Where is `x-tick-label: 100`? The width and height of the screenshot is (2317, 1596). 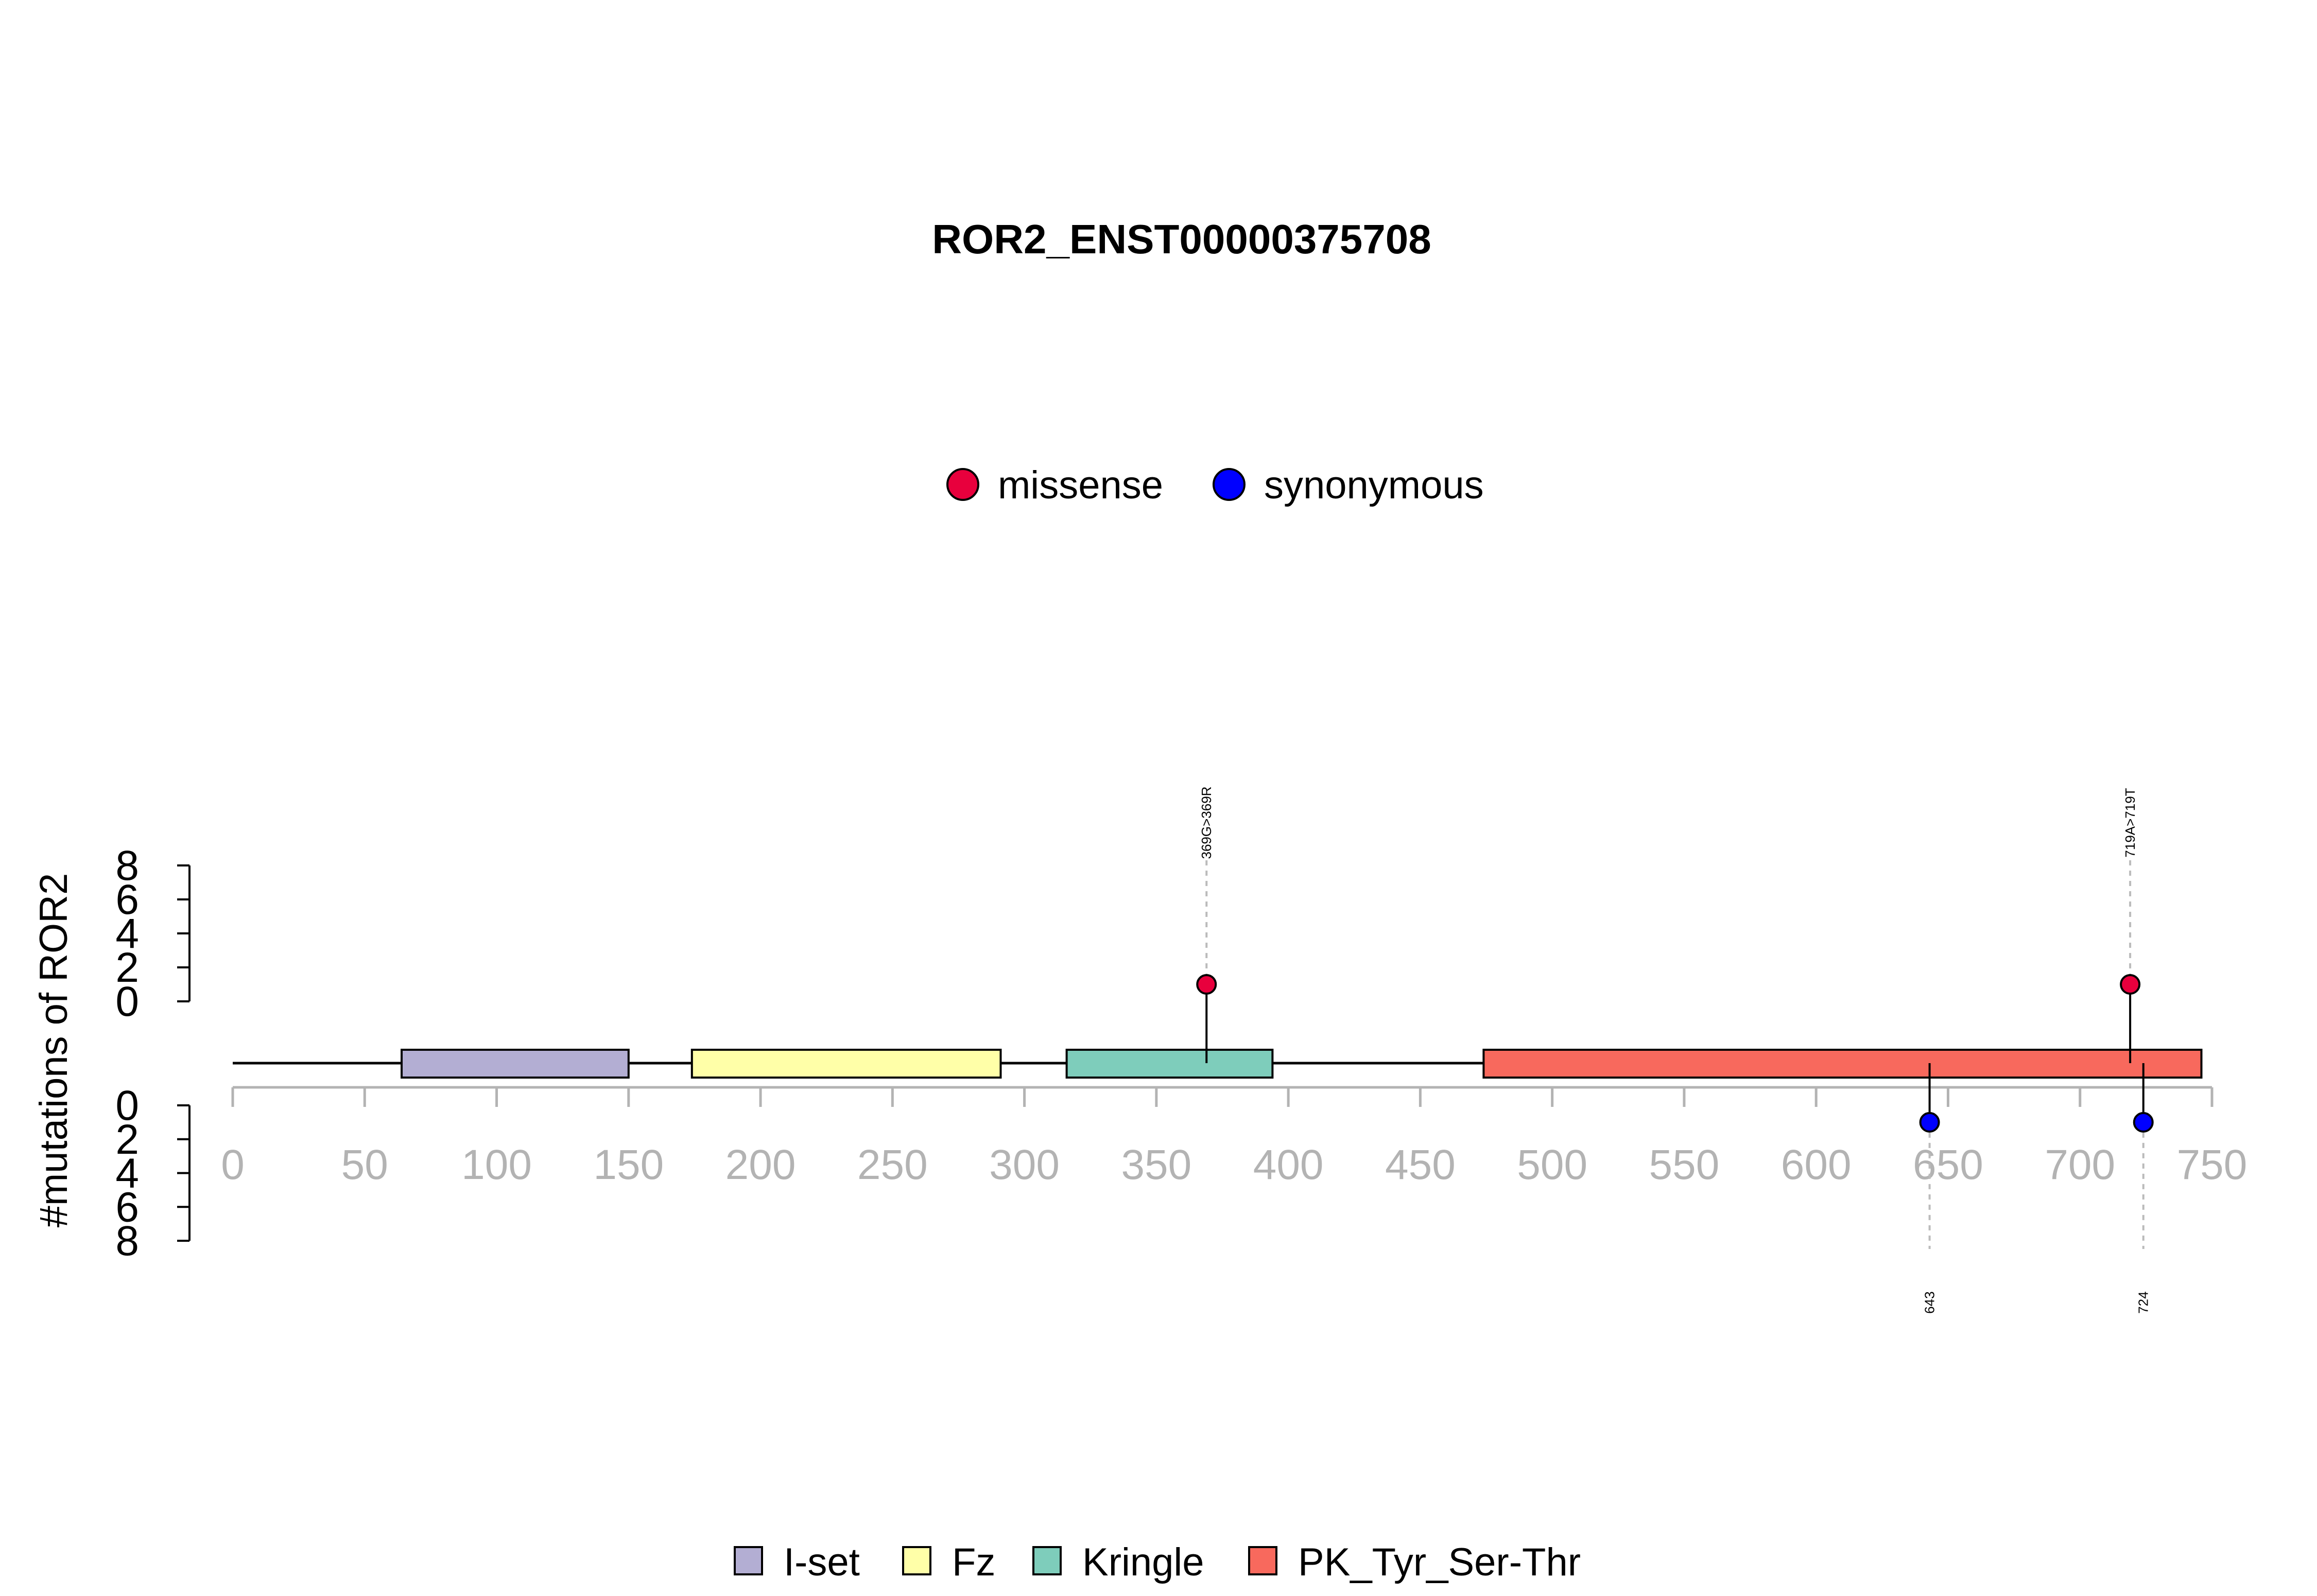
x-tick-label: 100 is located at coordinates (496, 1165).